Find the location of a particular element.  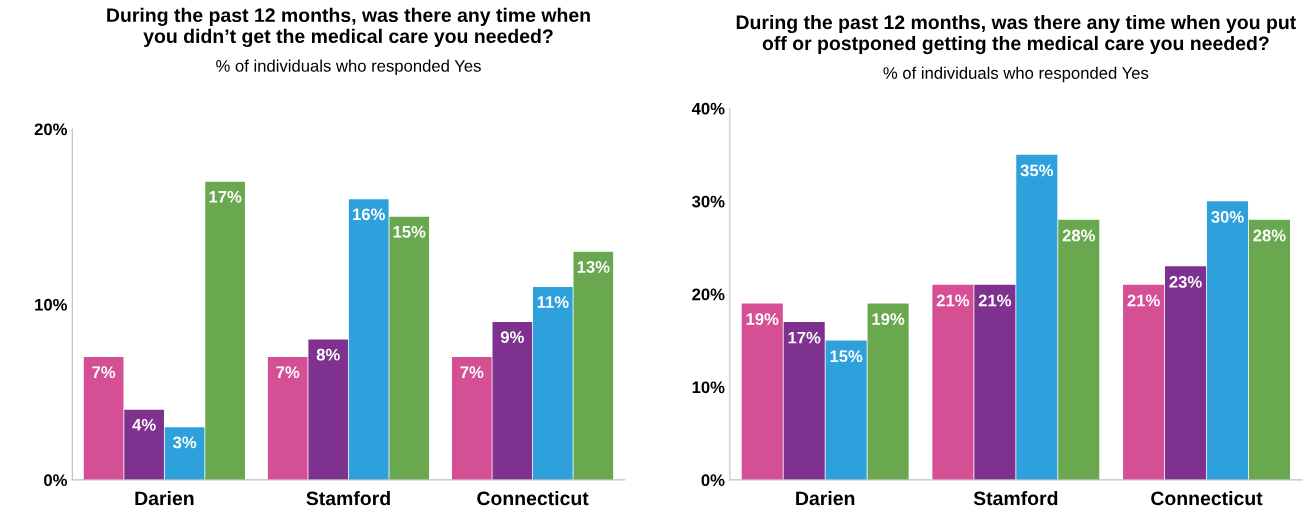

y-tick-label: 30% is located at coordinates (708, 201).